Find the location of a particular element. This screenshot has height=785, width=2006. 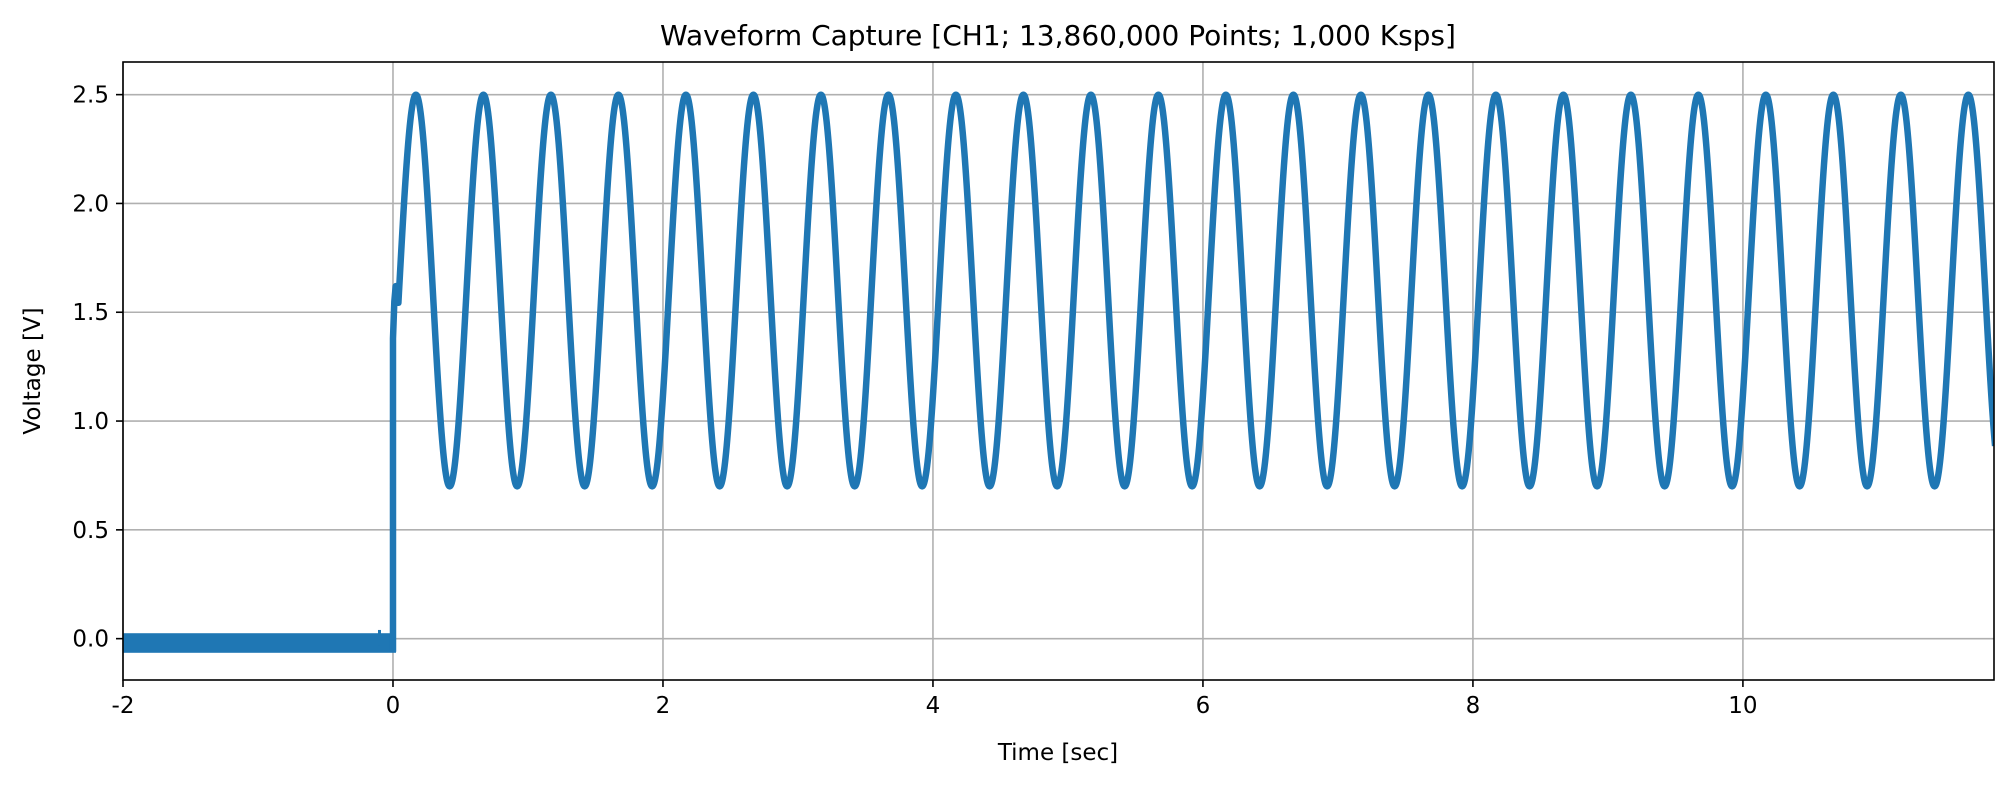

x-axis-ticks: -2 0 2 4 6 8 10 is located at coordinates (935, 699).